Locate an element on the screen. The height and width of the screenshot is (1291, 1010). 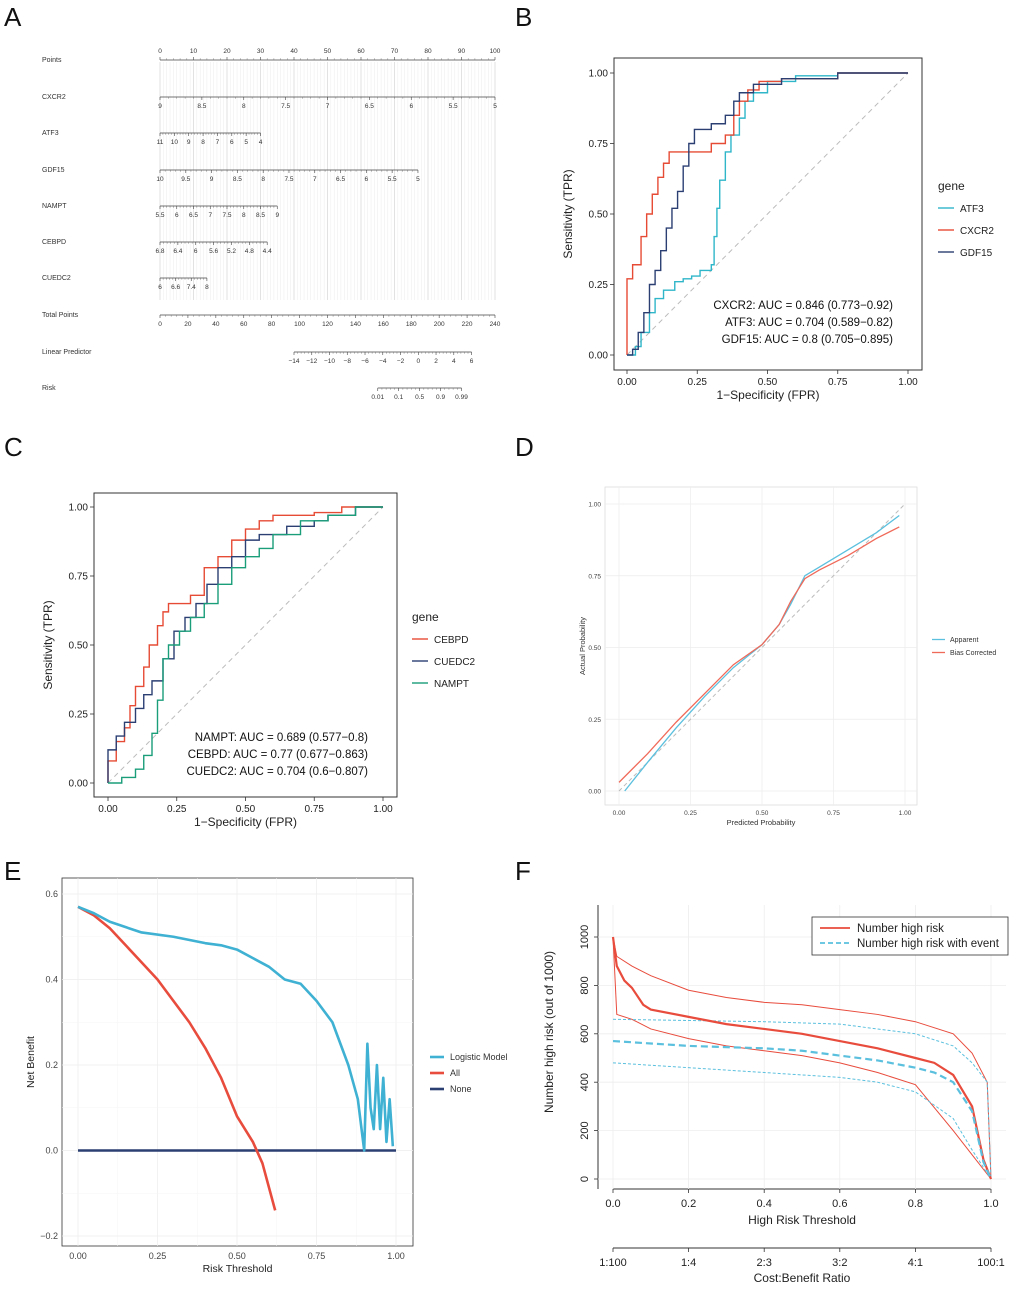
nomogram-row-label: ATF3 is located at coordinates (50, 133).